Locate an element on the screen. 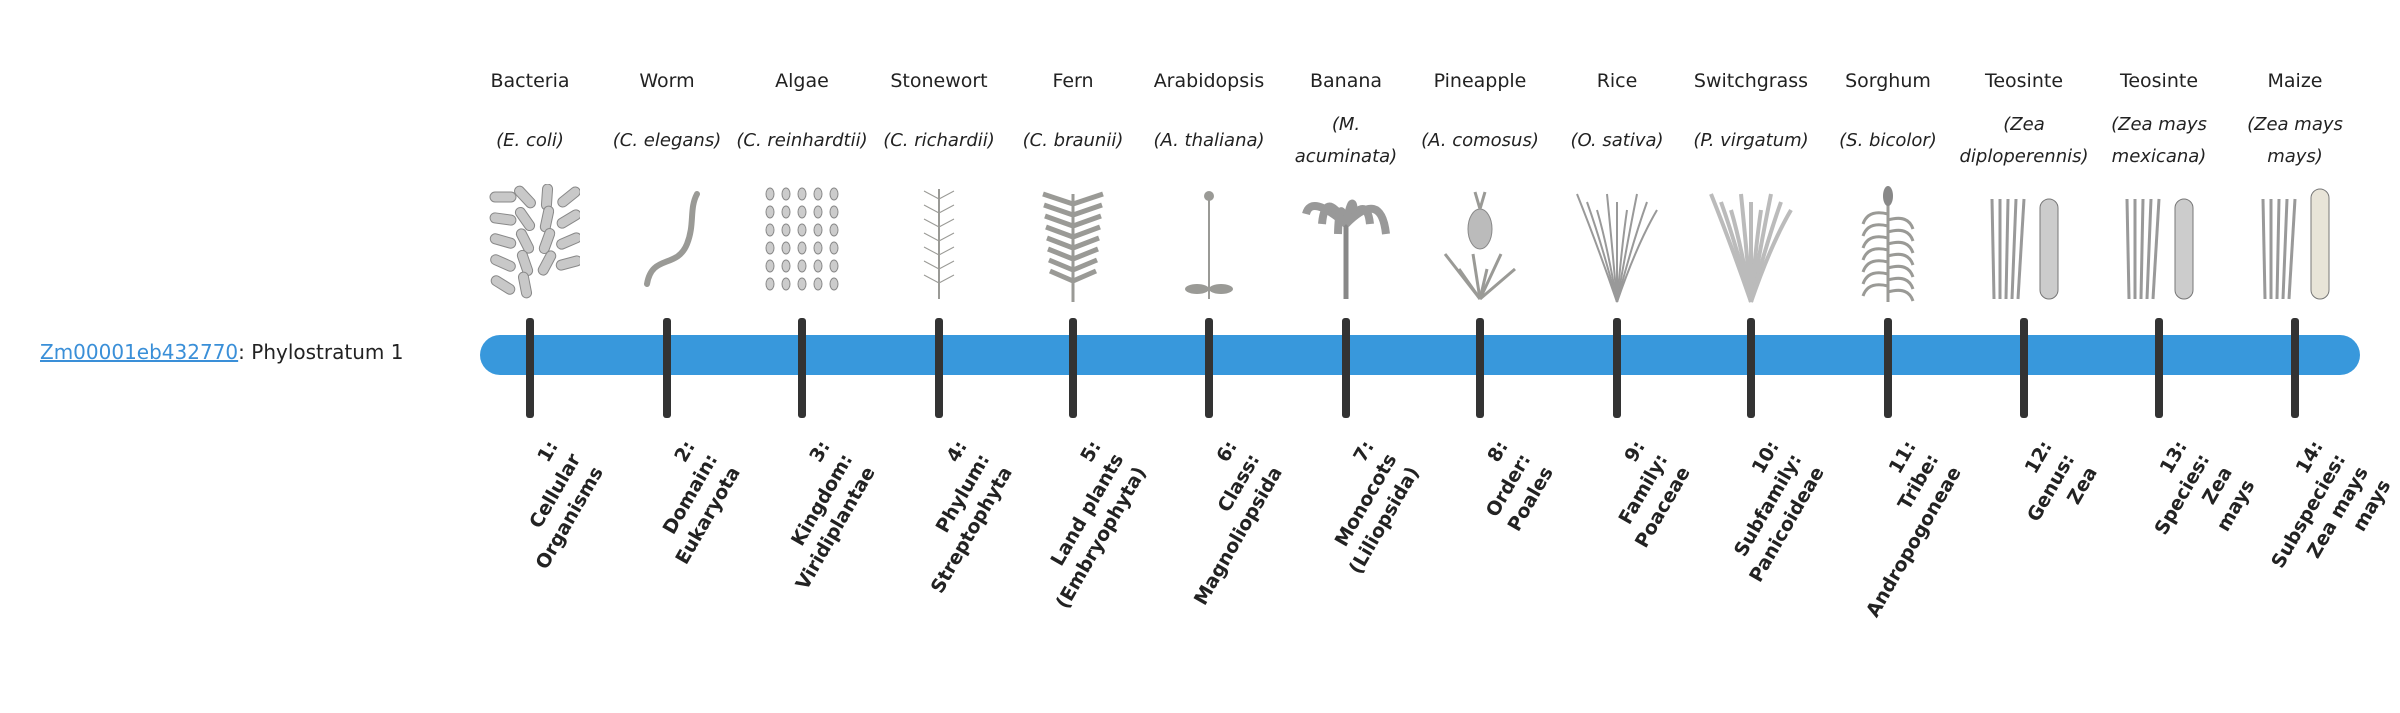  fern-icon is located at coordinates (1073, 244).